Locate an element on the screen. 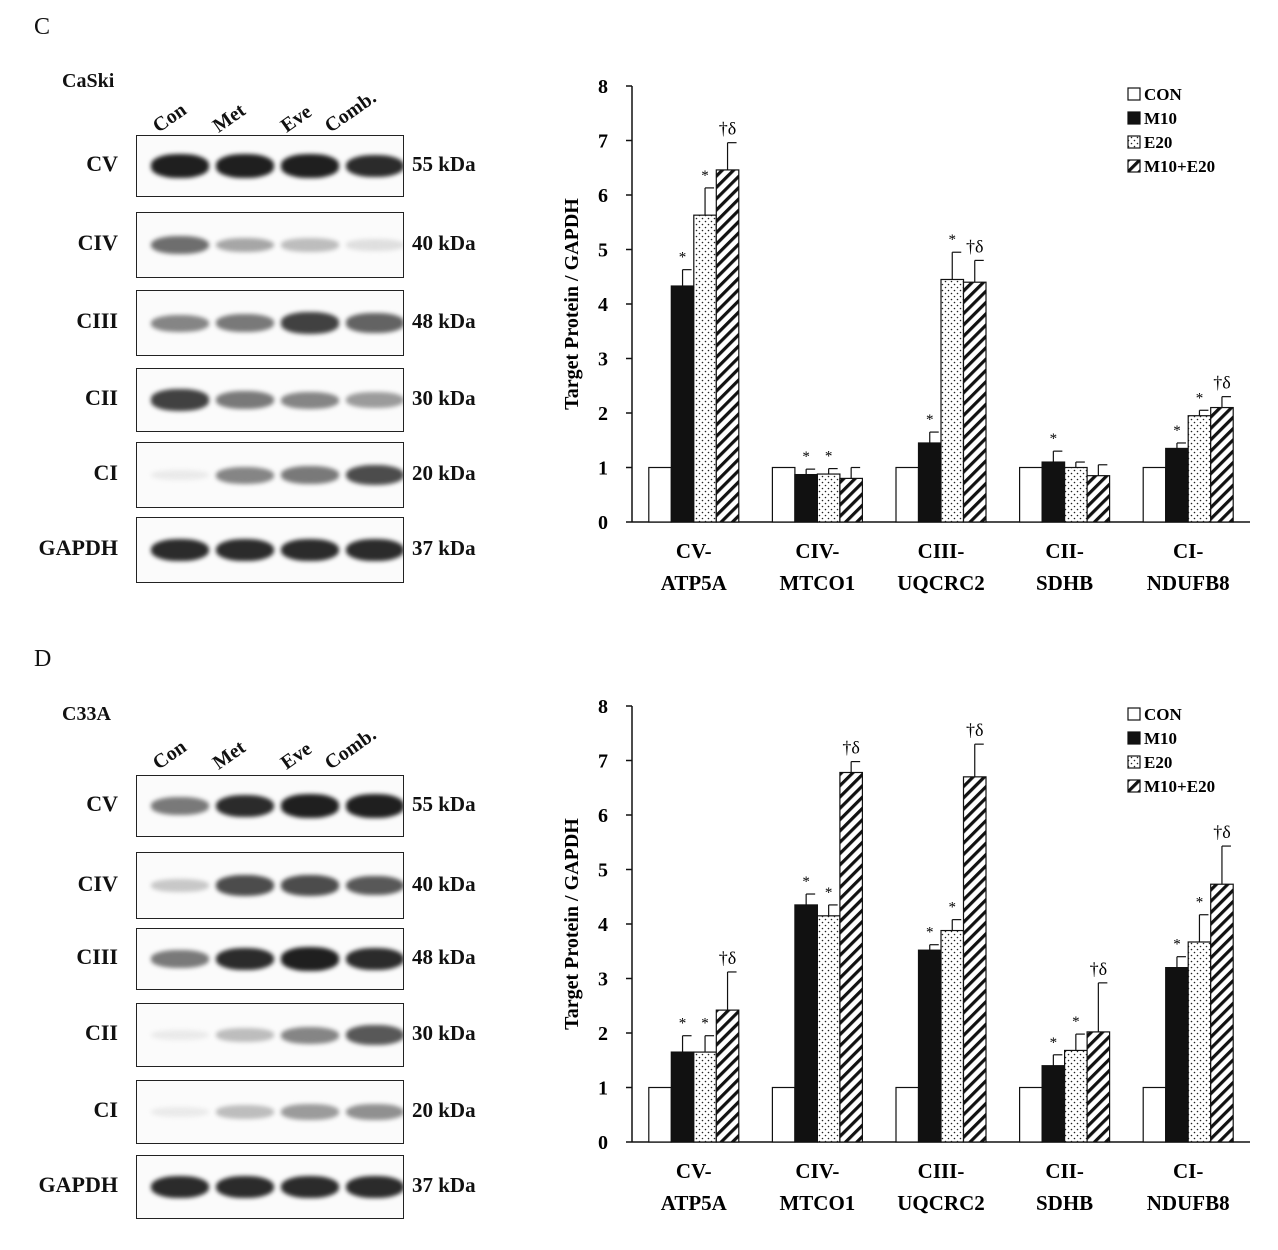 Image resolution: width=1278 pixels, height=1250 pixels. x-tick-label: CIII- is located at coordinates (941, 1171).